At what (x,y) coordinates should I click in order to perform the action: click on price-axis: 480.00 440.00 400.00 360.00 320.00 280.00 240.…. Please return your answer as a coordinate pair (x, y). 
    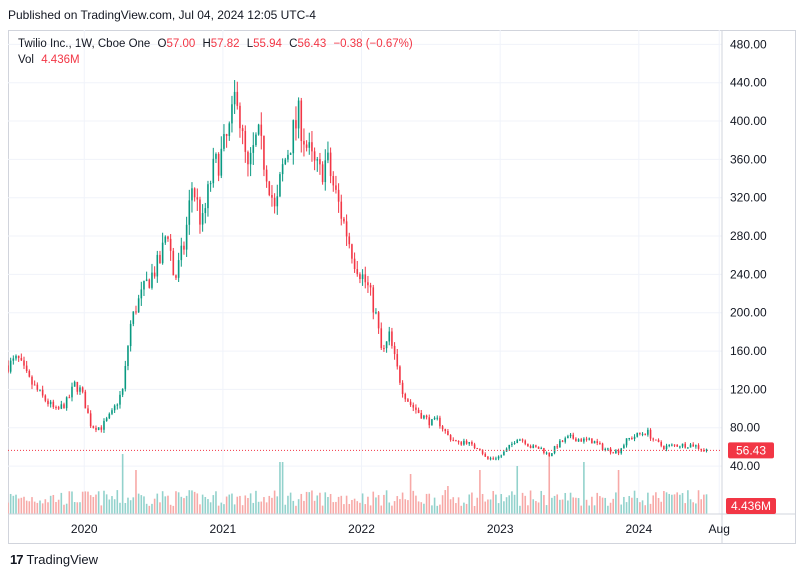
    Looking at the image, I should click on (748, 255).